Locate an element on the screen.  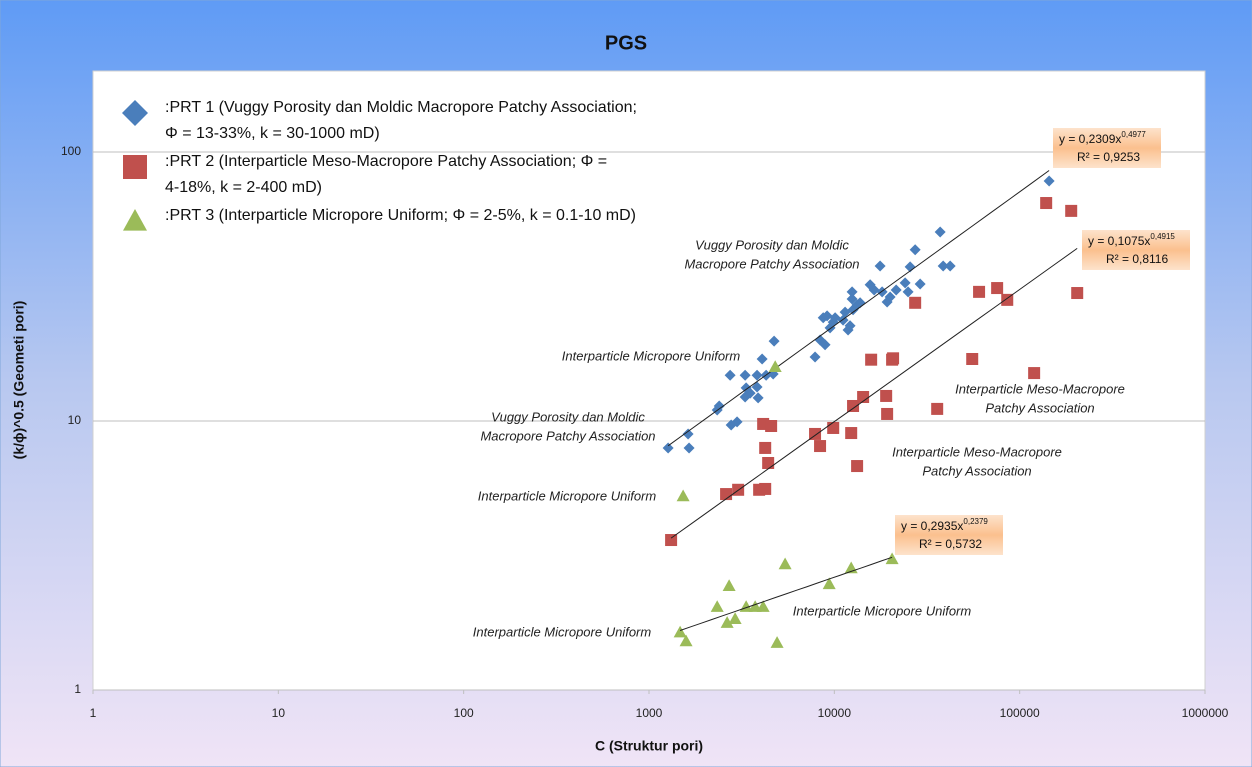
equation-exponent: 0,4977 is located at coordinates (1133, 134).